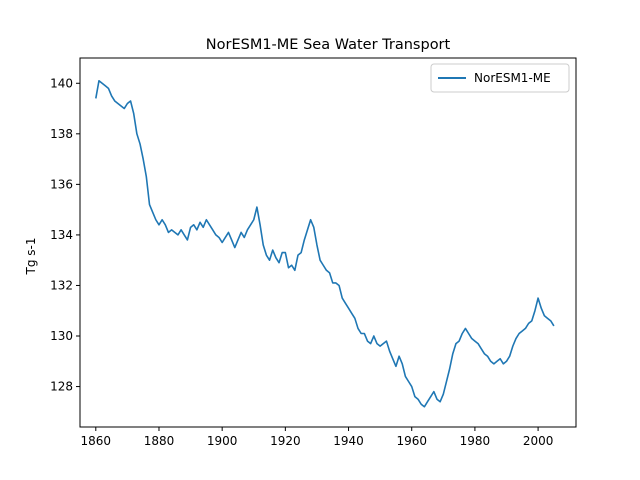 The image size is (640, 480). What do you see at coordinates (512, 78) in the screenshot?
I see `legend-label: NorESM1-ME` at bounding box center [512, 78].